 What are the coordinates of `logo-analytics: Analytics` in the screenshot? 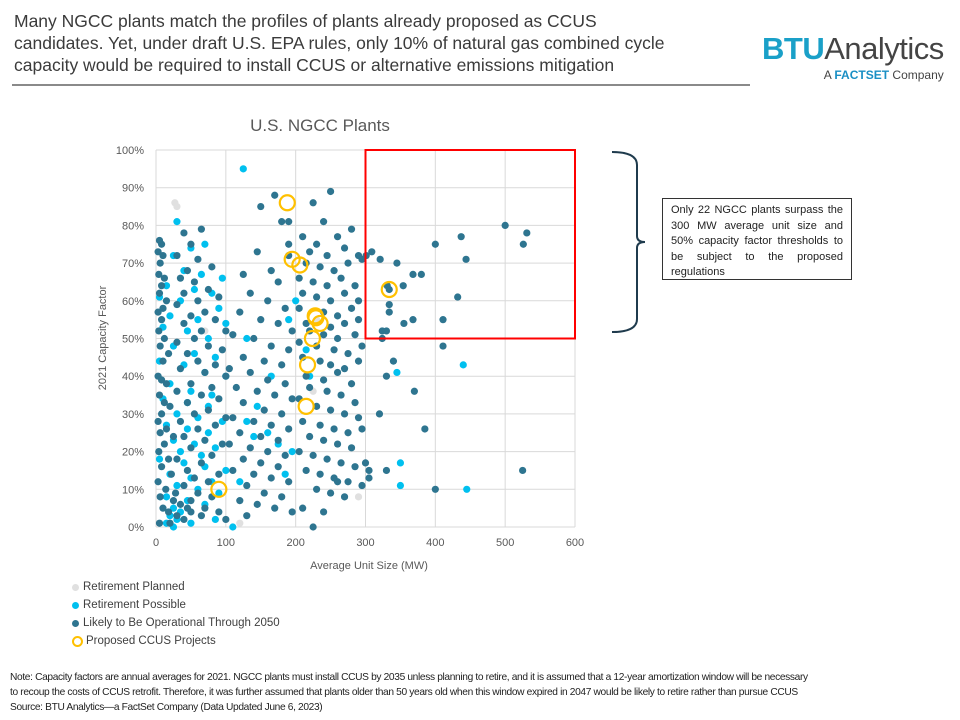 It's located at (884, 48).